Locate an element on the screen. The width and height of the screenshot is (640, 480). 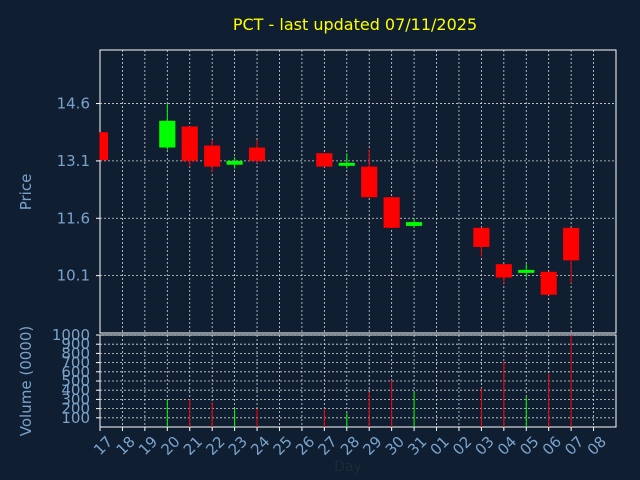
volume-axis-label: Volume (0000) is located at coordinates (26, 381).